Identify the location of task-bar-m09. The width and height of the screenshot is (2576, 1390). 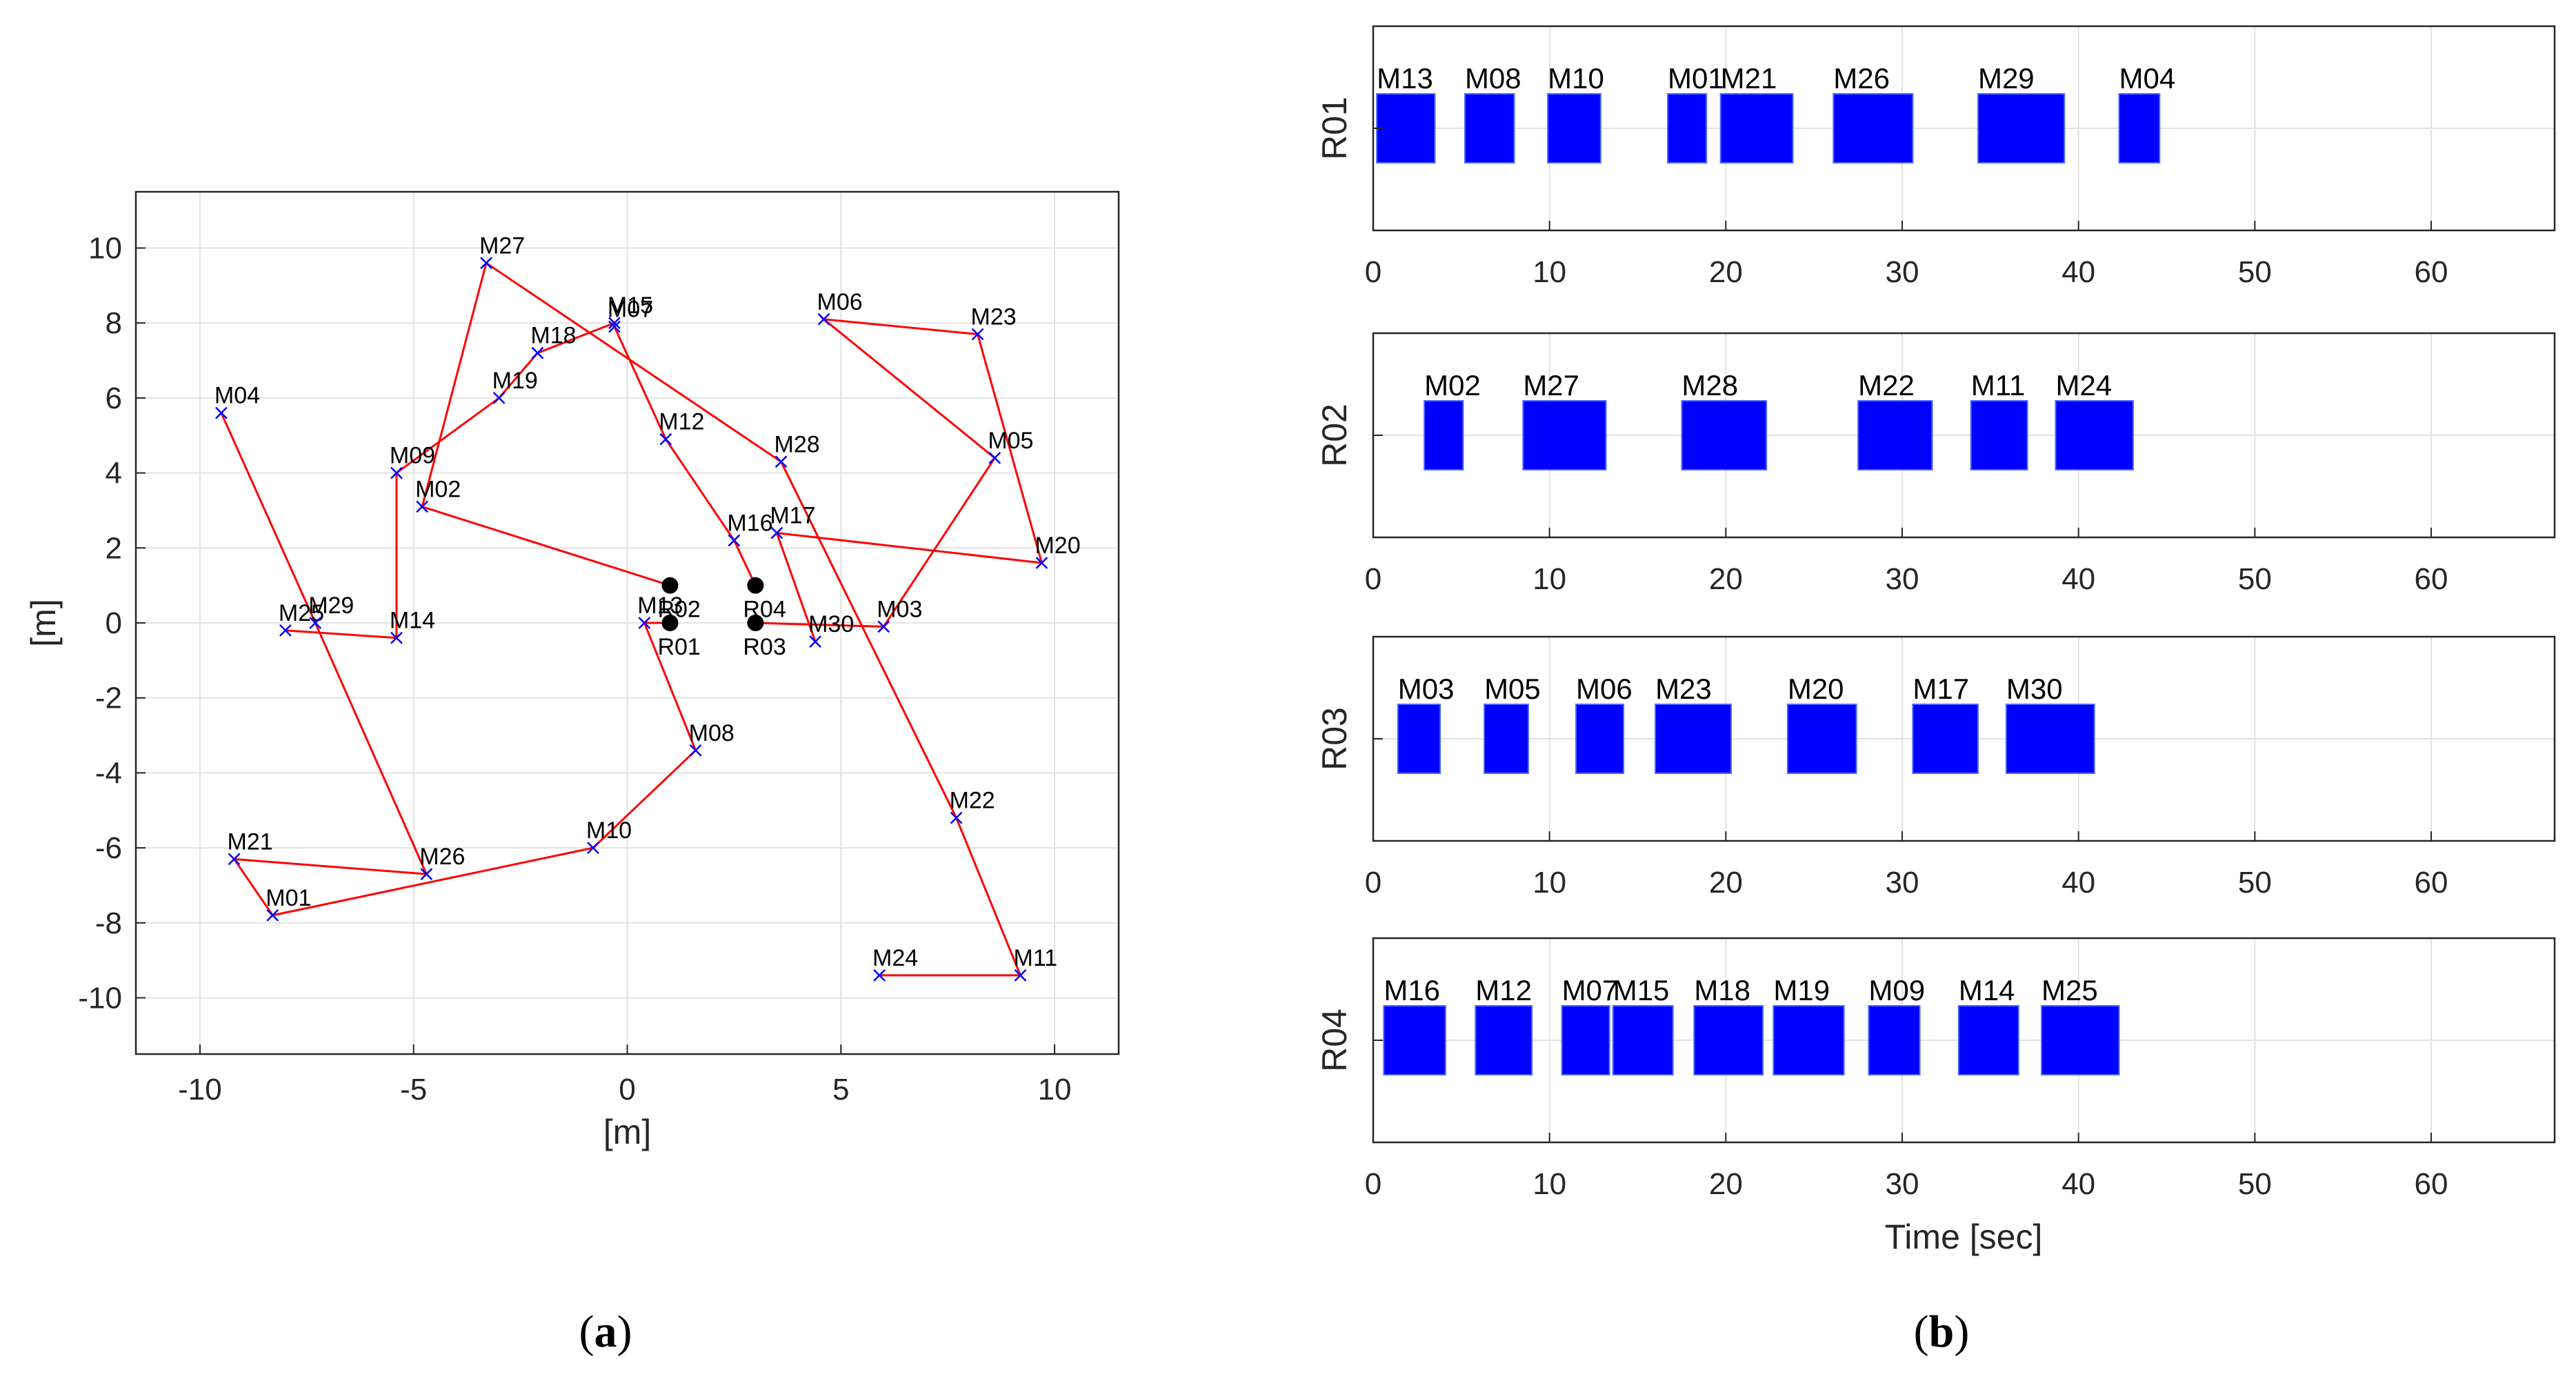
(1894, 1040).